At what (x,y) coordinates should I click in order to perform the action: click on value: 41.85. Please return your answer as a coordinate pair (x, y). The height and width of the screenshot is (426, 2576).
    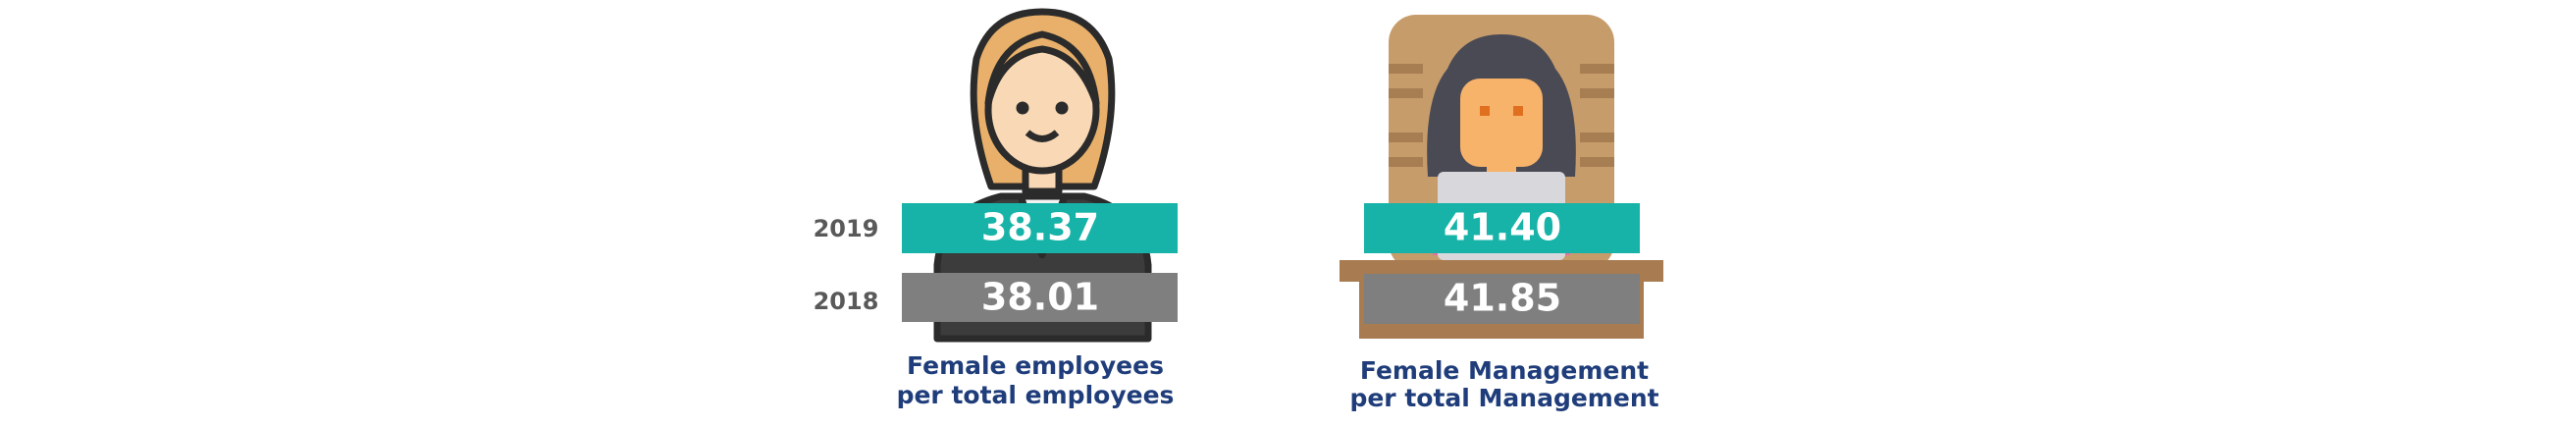
    Looking at the image, I should click on (1502, 298).